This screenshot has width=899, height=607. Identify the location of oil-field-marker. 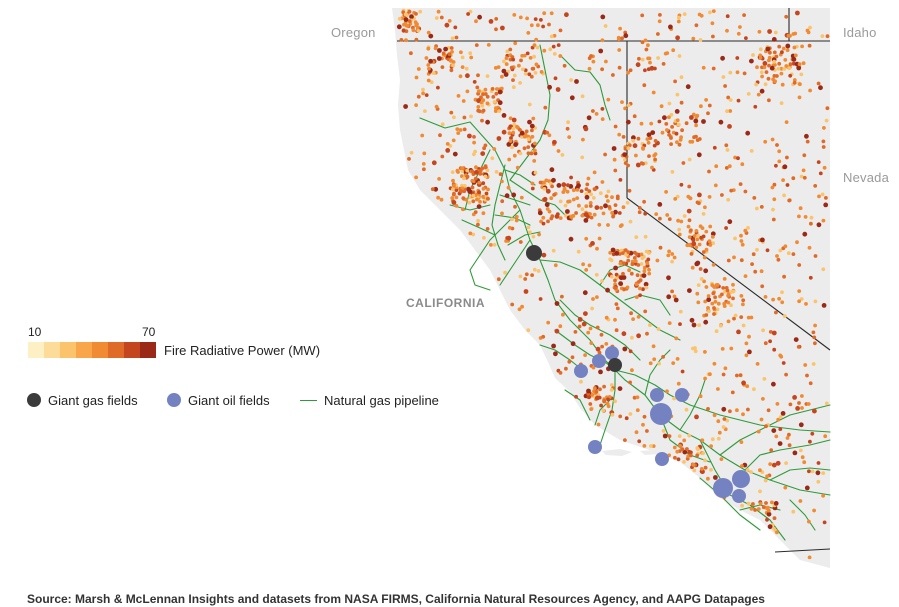
(739, 496).